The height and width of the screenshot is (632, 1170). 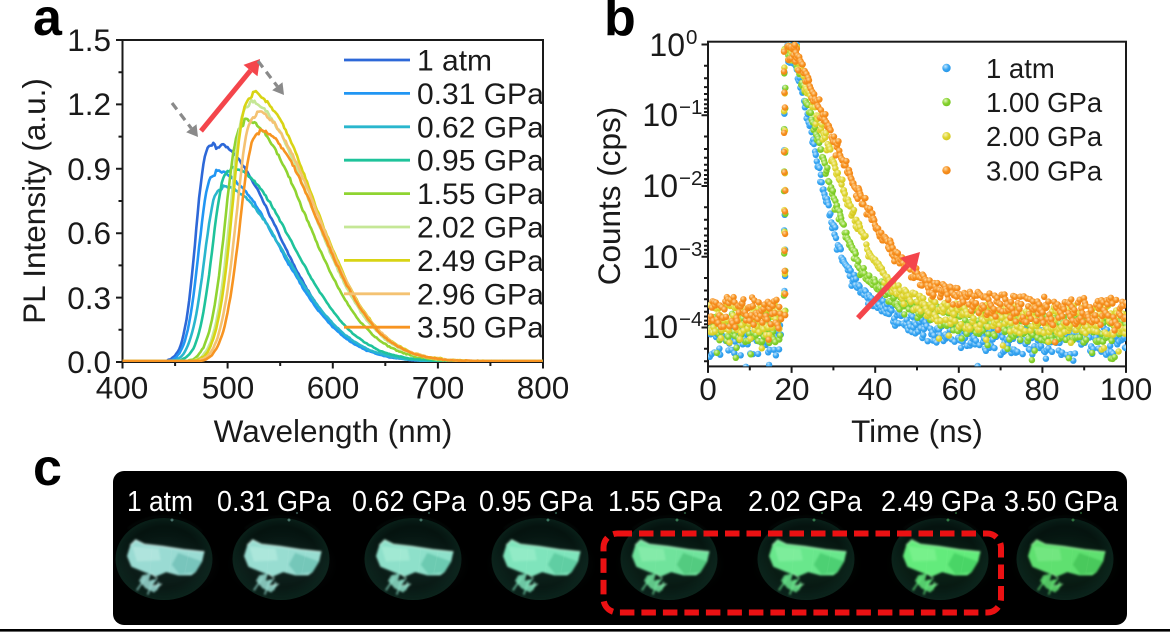 What do you see at coordinates (690, 319) in the screenshot?
I see `svg-text: −4` at bounding box center [690, 319].